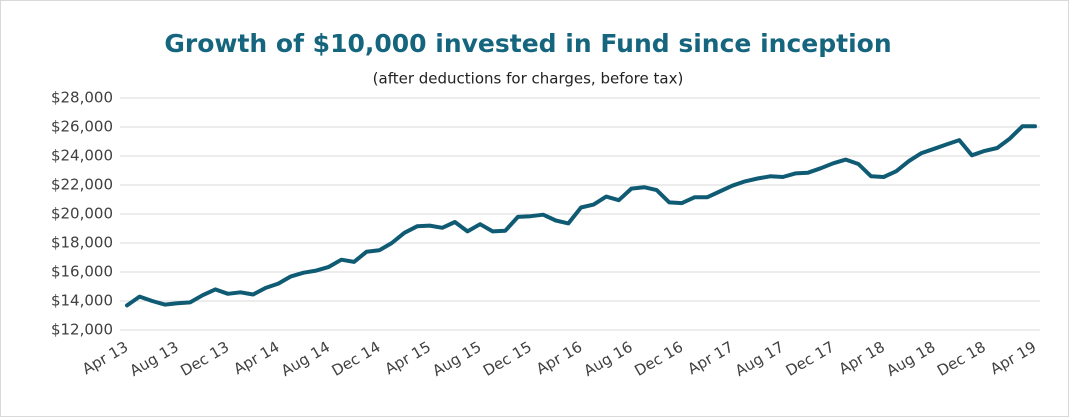  What do you see at coordinates (82, 330) in the screenshot?
I see `y-tick-label: $12,000` at bounding box center [82, 330].